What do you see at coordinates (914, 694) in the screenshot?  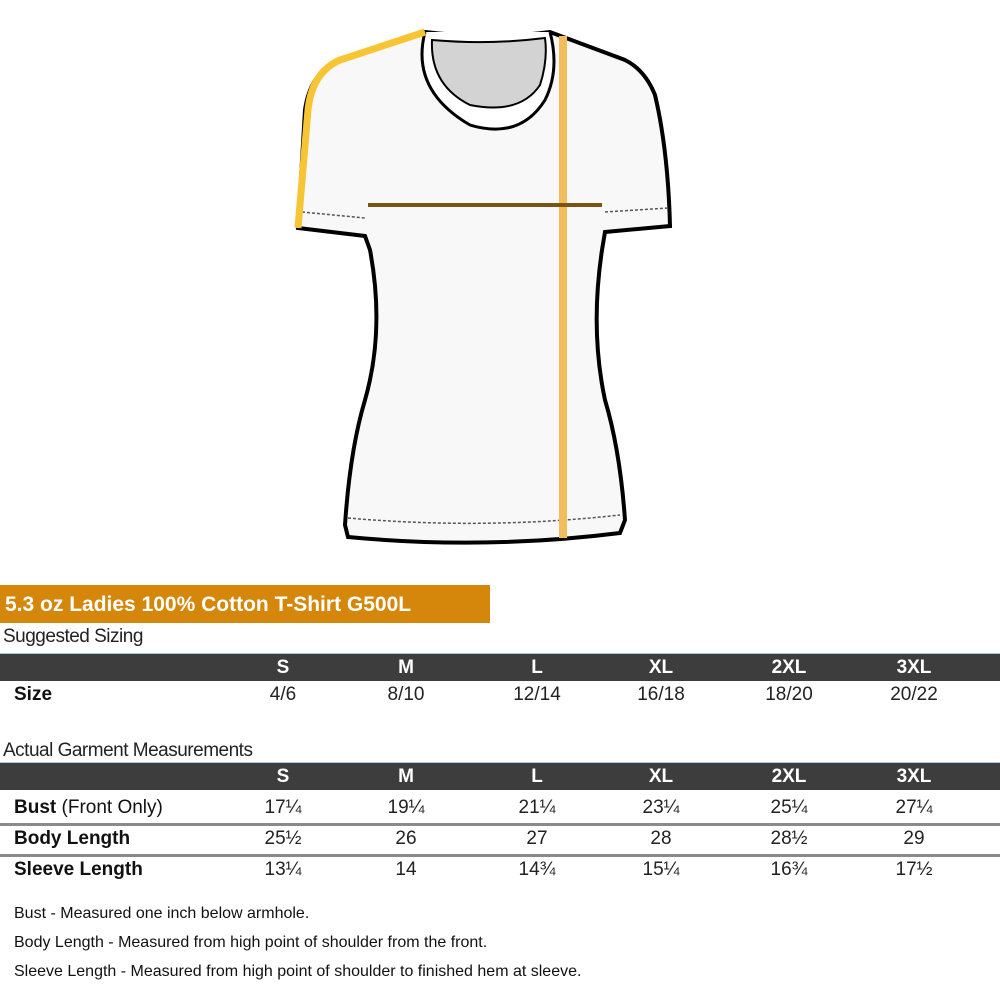 I see `cell: 20/22` at bounding box center [914, 694].